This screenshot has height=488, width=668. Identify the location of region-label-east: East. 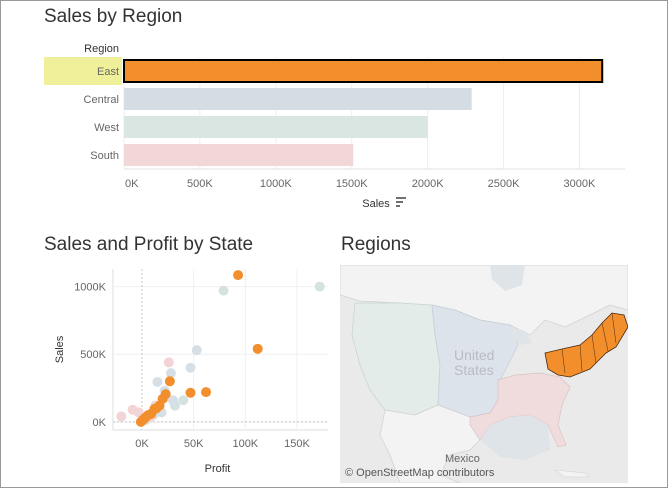
(108, 72).